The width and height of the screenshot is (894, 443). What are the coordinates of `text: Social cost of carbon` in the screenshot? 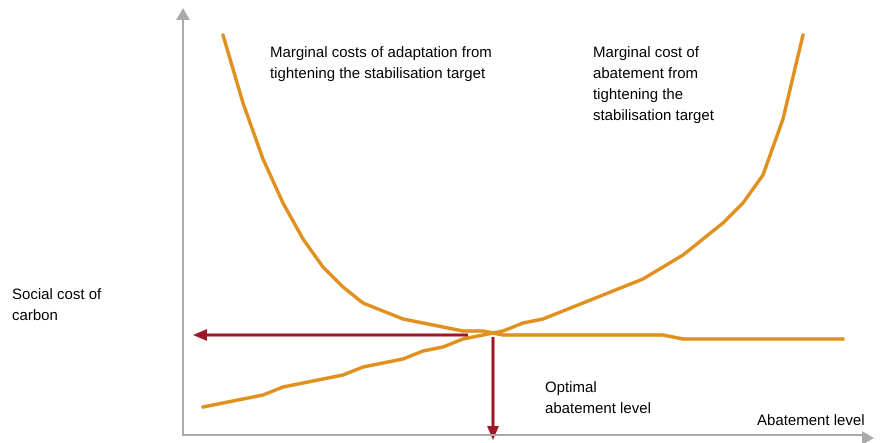 It's located at (59, 305).